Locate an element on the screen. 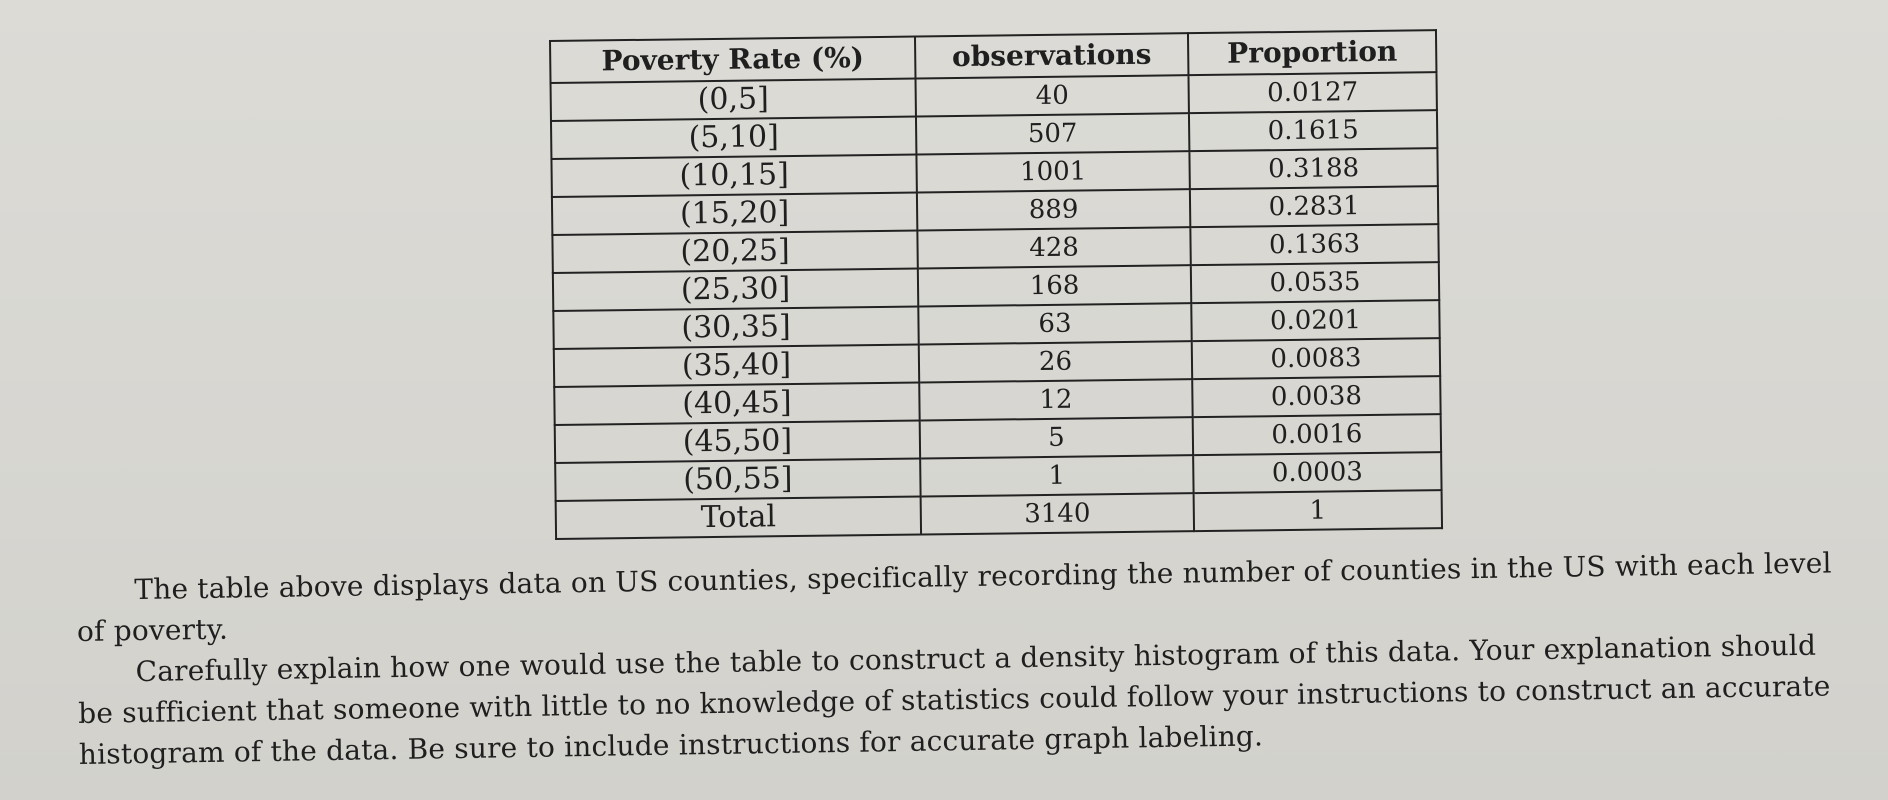  header-observations: observations is located at coordinates (1051, 56).